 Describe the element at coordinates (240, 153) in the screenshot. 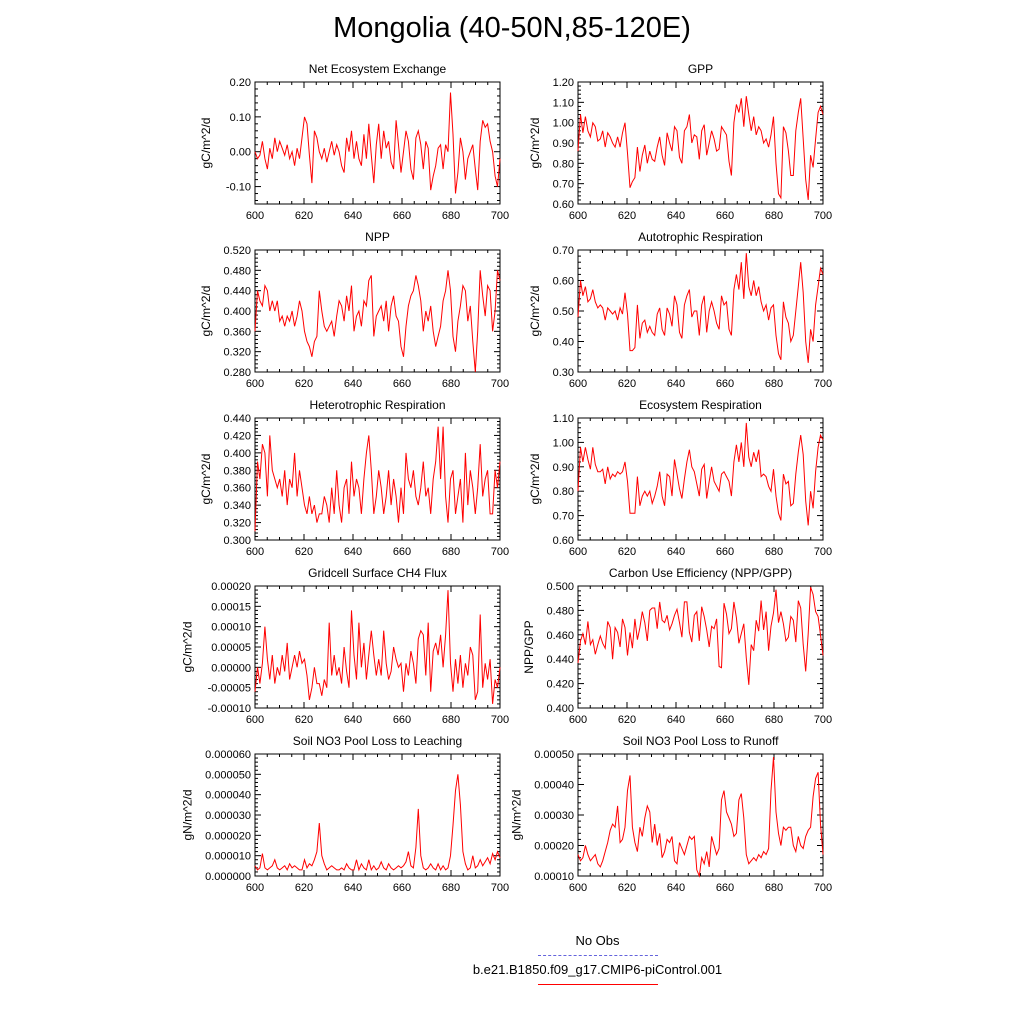

I see `y-tick-label: 0.00` at that location.